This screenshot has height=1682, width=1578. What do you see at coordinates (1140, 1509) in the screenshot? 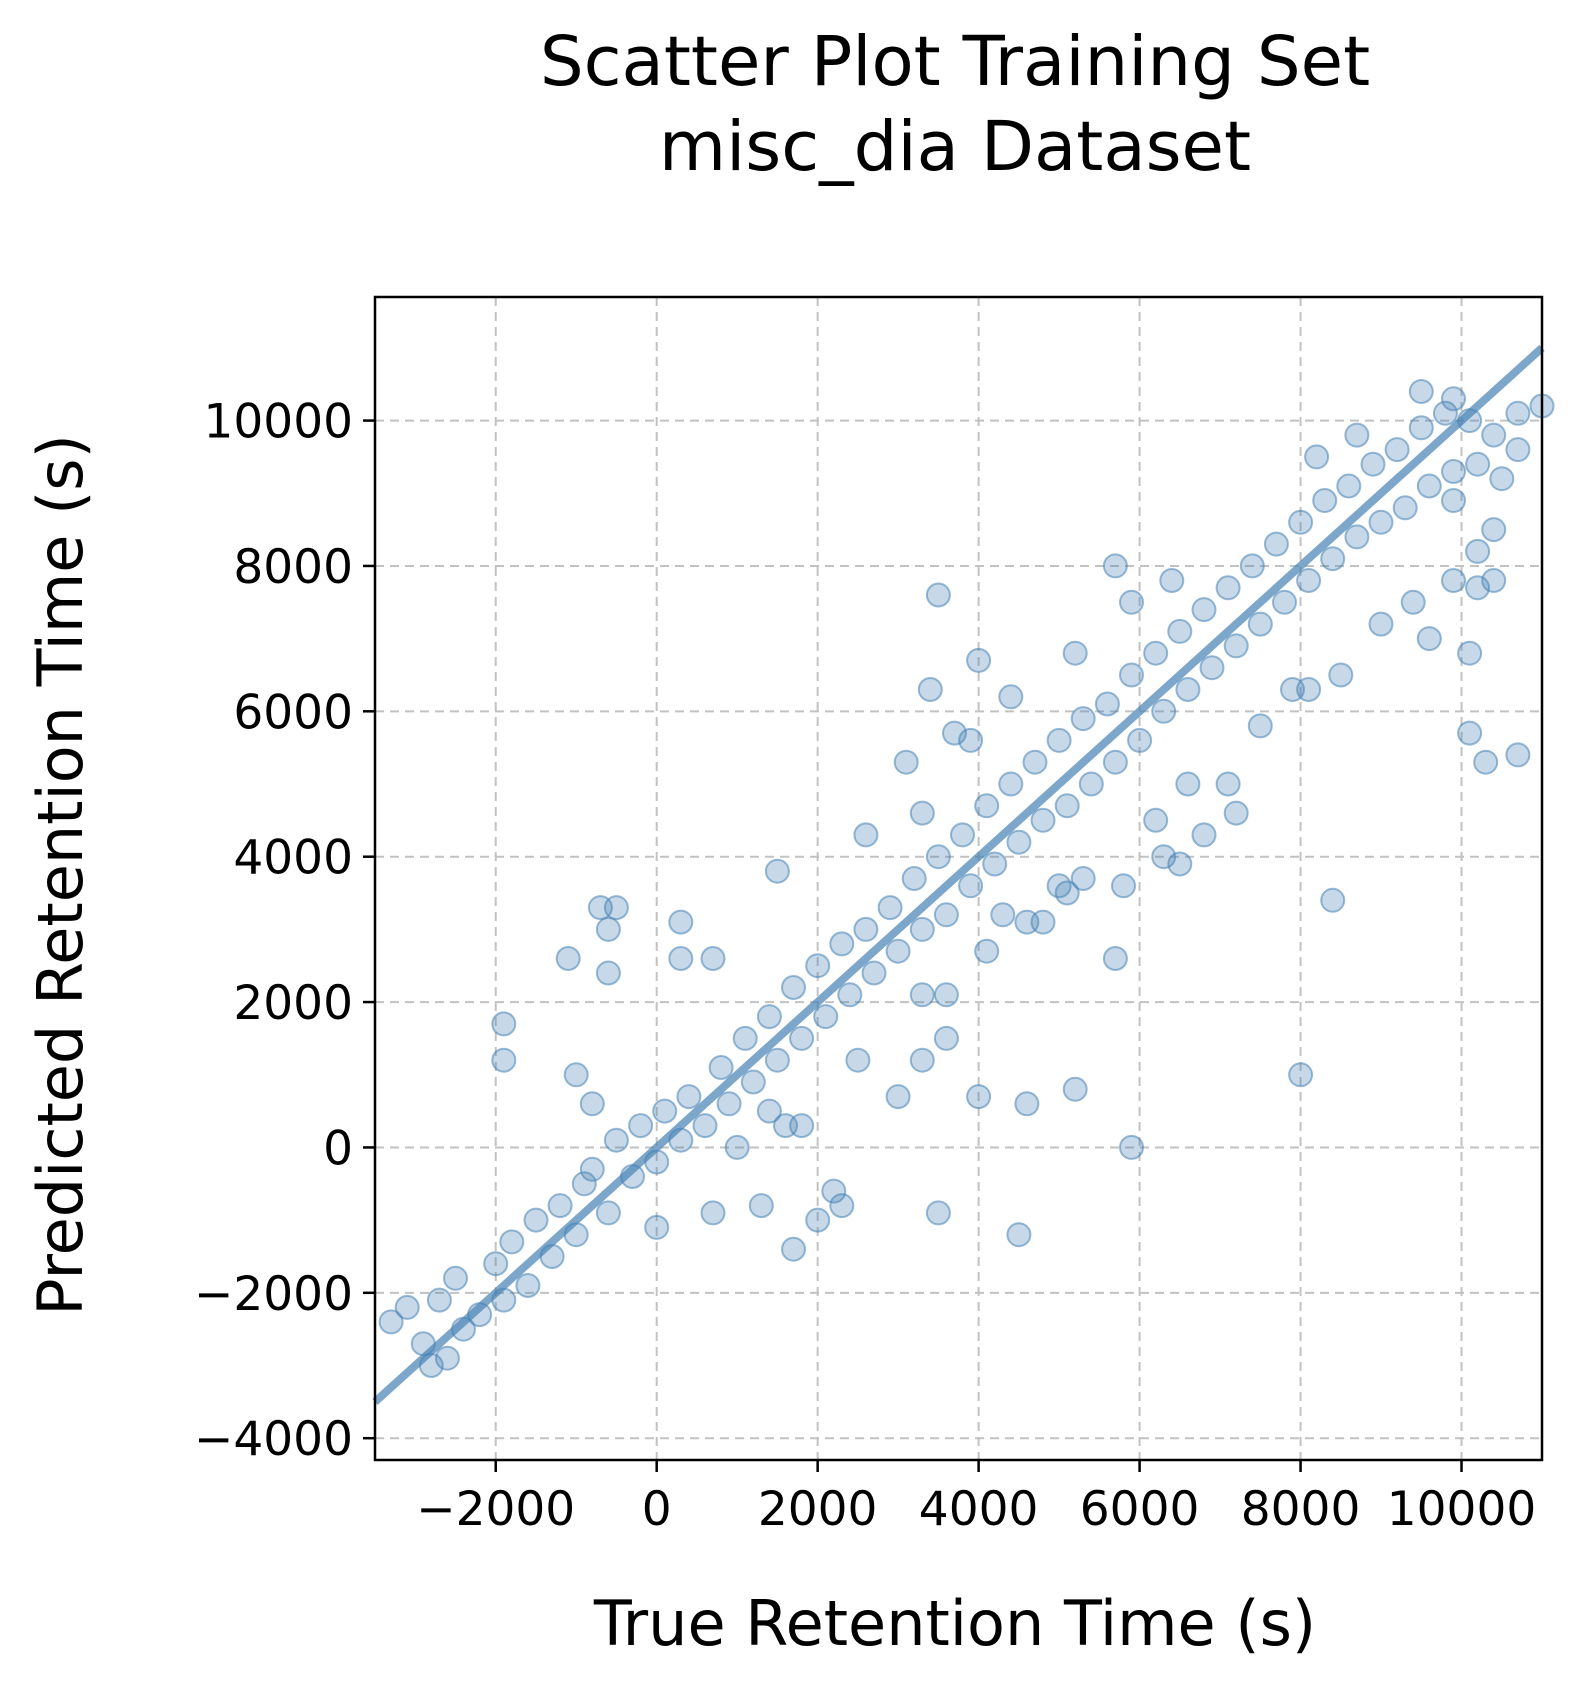
I see `x-tick-label: 6000` at bounding box center [1140, 1509].